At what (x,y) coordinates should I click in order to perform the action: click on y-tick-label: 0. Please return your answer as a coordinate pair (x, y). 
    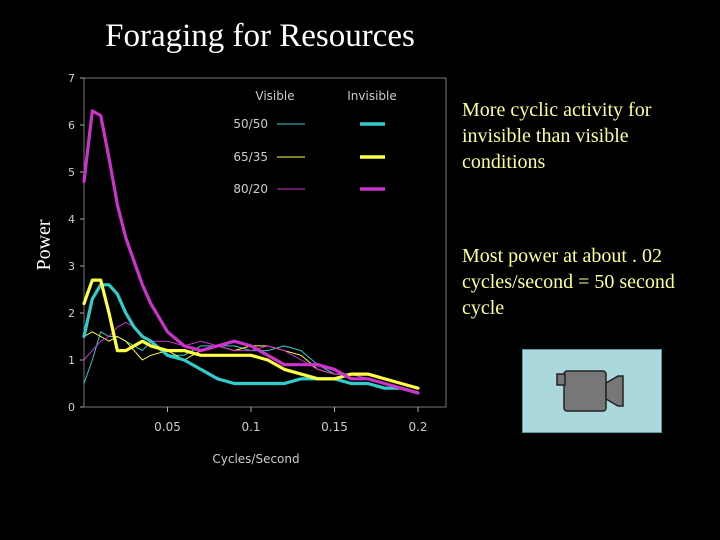
    Looking at the image, I should click on (71, 407).